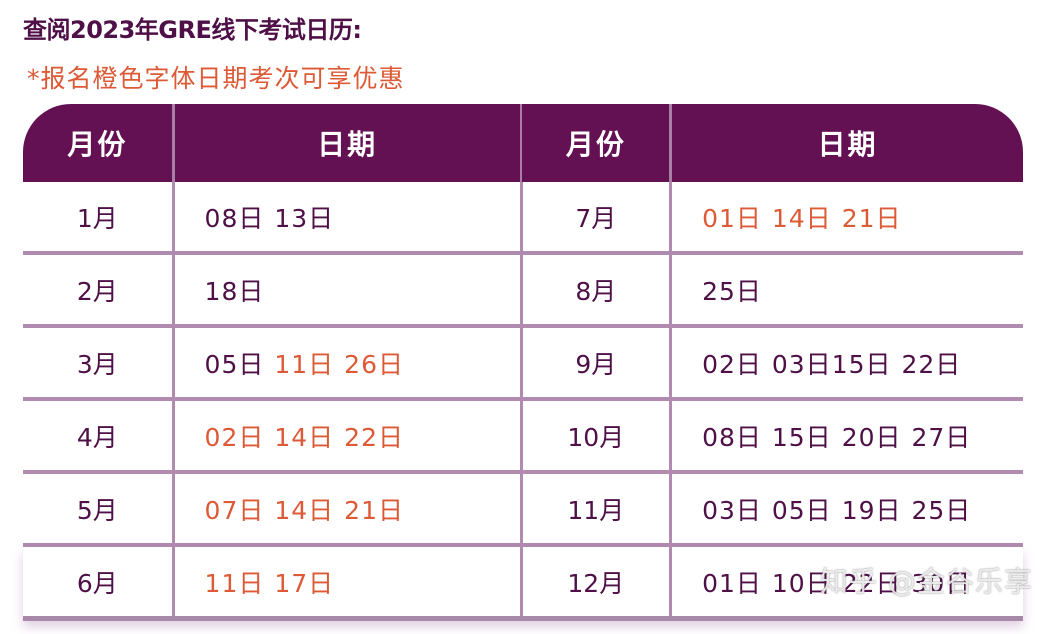 The height and width of the screenshot is (634, 1051). What do you see at coordinates (234, 437) in the screenshot?
I see `exam-date-discounted: 02日` at bounding box center [234, 437].